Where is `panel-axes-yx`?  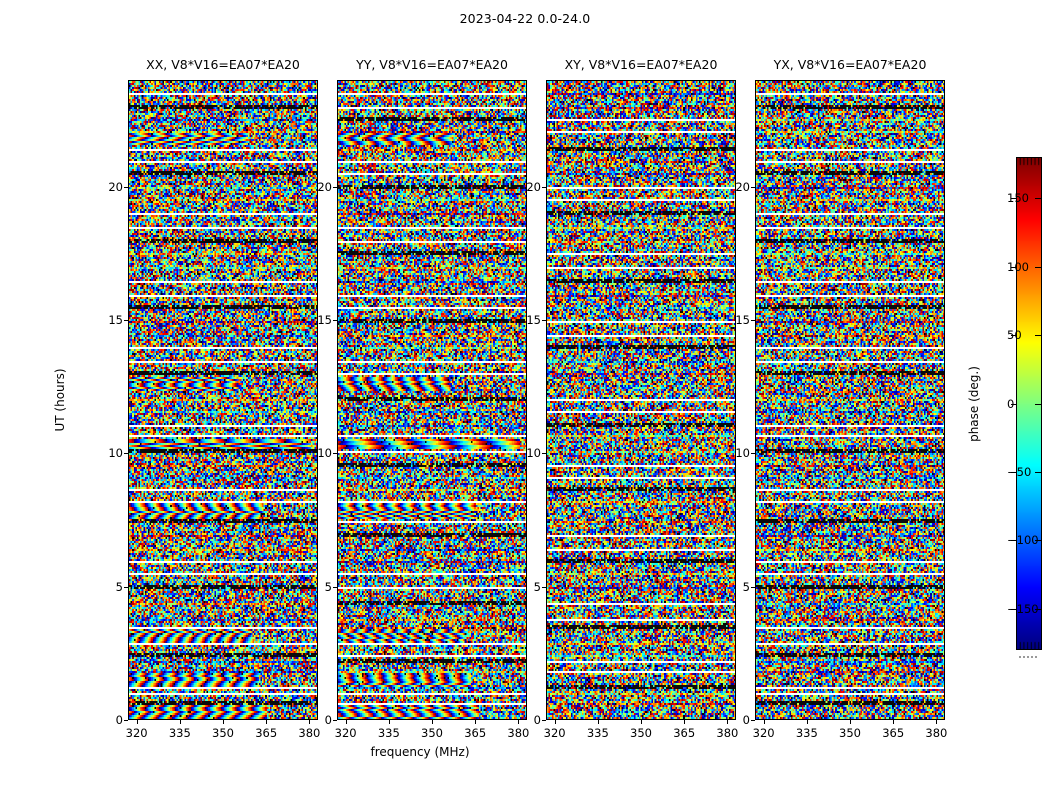
panel-axes-yx is located at coordinates (850, 400).